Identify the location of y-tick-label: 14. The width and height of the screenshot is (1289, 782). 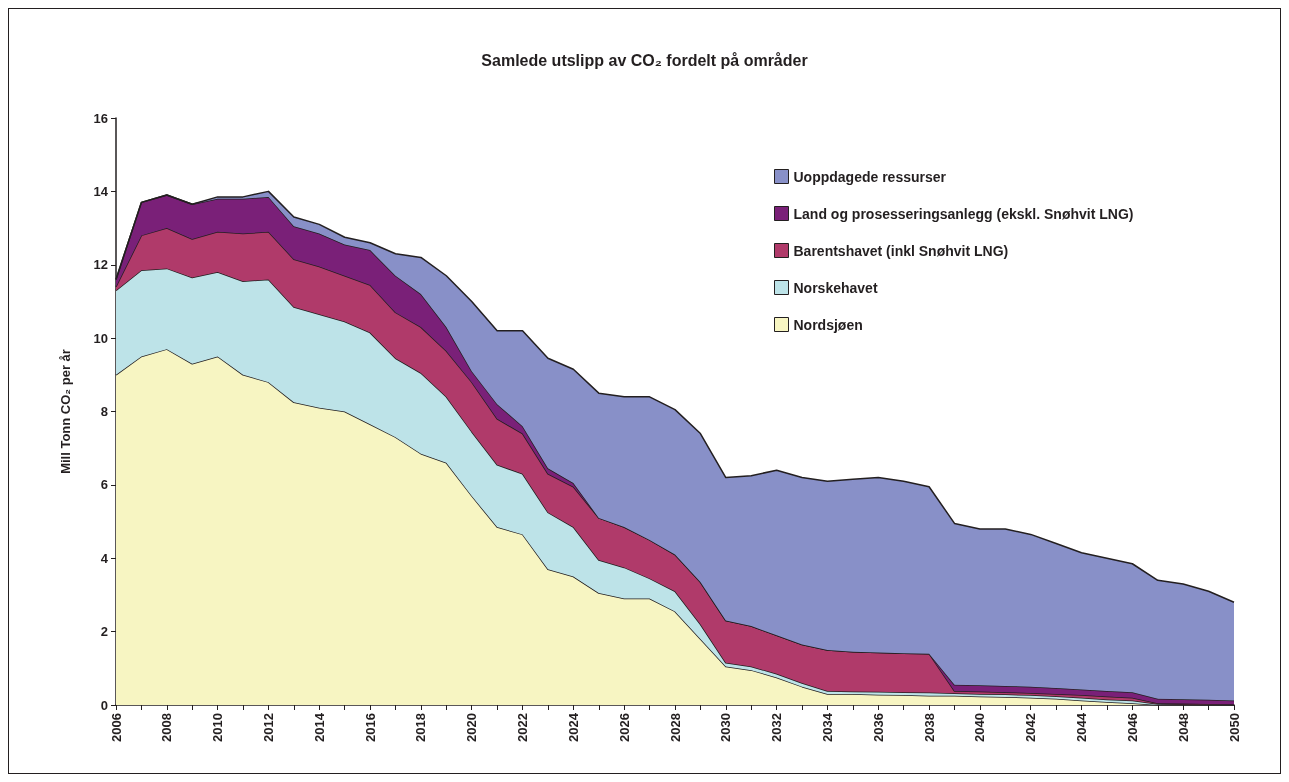
(101, 191).